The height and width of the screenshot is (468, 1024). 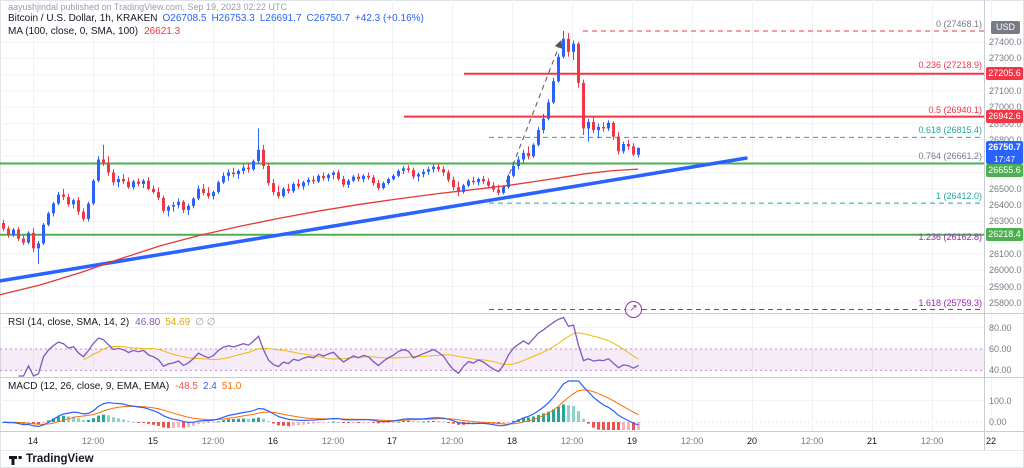 What do you see at coordinates (15, 460) in the screenshot?
I see `tradingview-logo-icon` at bounding box center [15, 460].